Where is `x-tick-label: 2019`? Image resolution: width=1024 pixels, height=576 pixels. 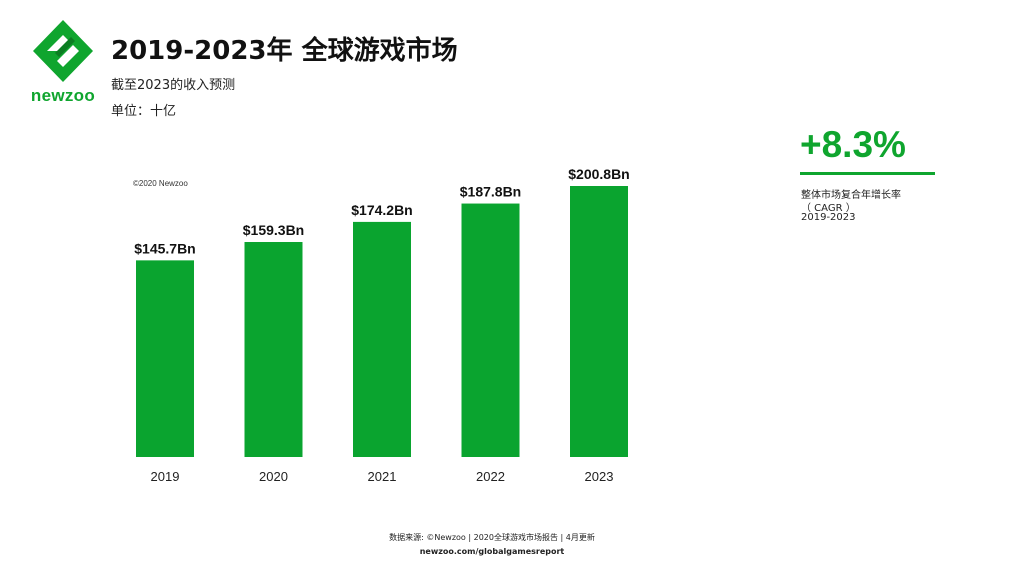
x-tick-label: 2019 is located at coordinates (165, 476).